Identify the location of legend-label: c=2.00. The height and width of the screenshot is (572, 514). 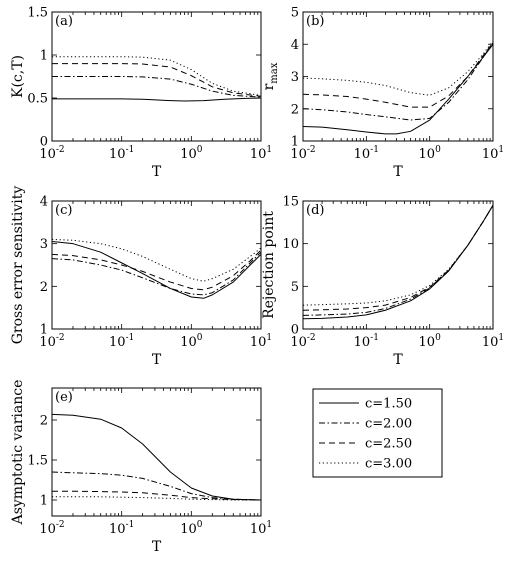
(388, 424).